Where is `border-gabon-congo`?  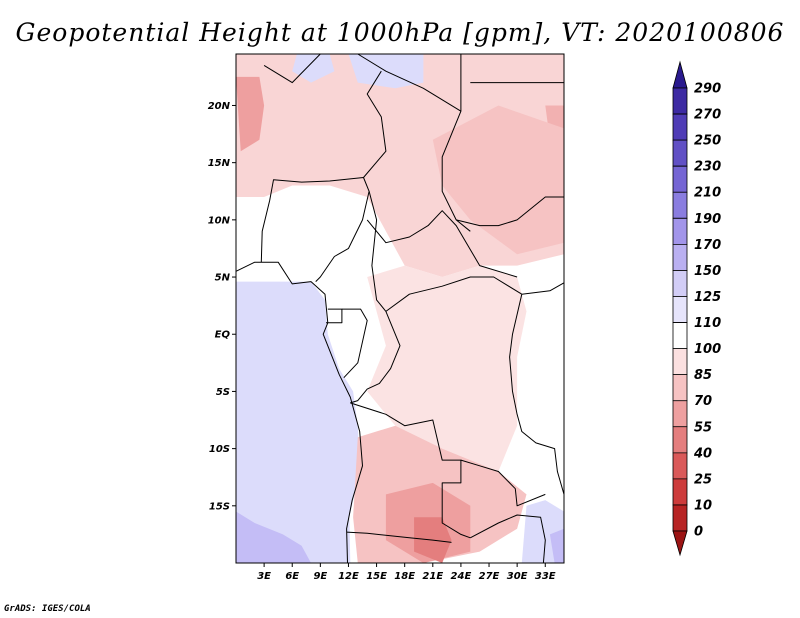
border-gabon-congo is located at coordinates (354, 343).